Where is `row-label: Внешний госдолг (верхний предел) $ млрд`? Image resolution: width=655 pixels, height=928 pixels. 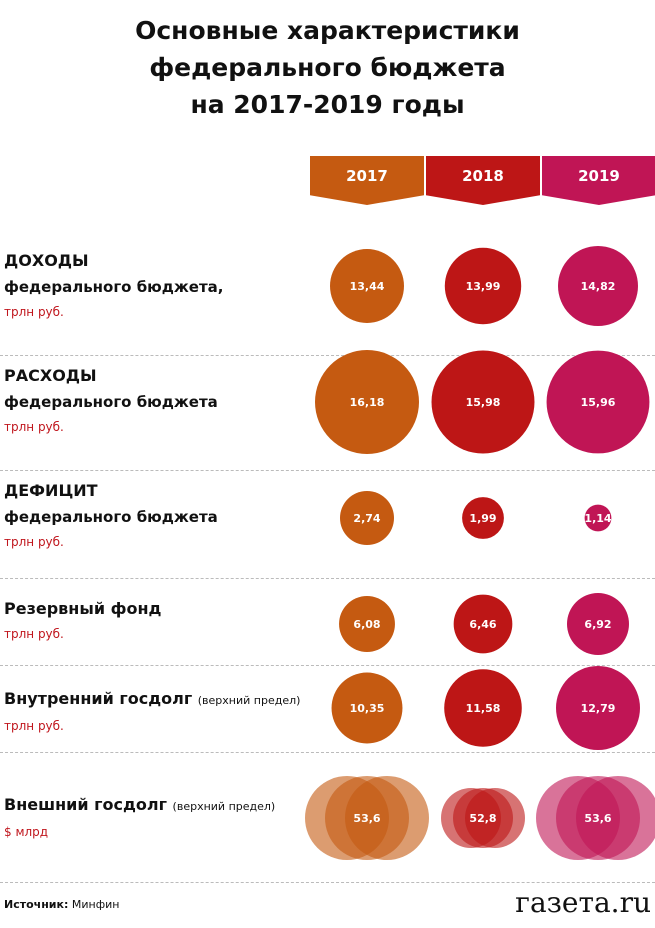
row-label: Внешний госдолг (верхний предел) $ млрд is located at coordinates (139, 818).